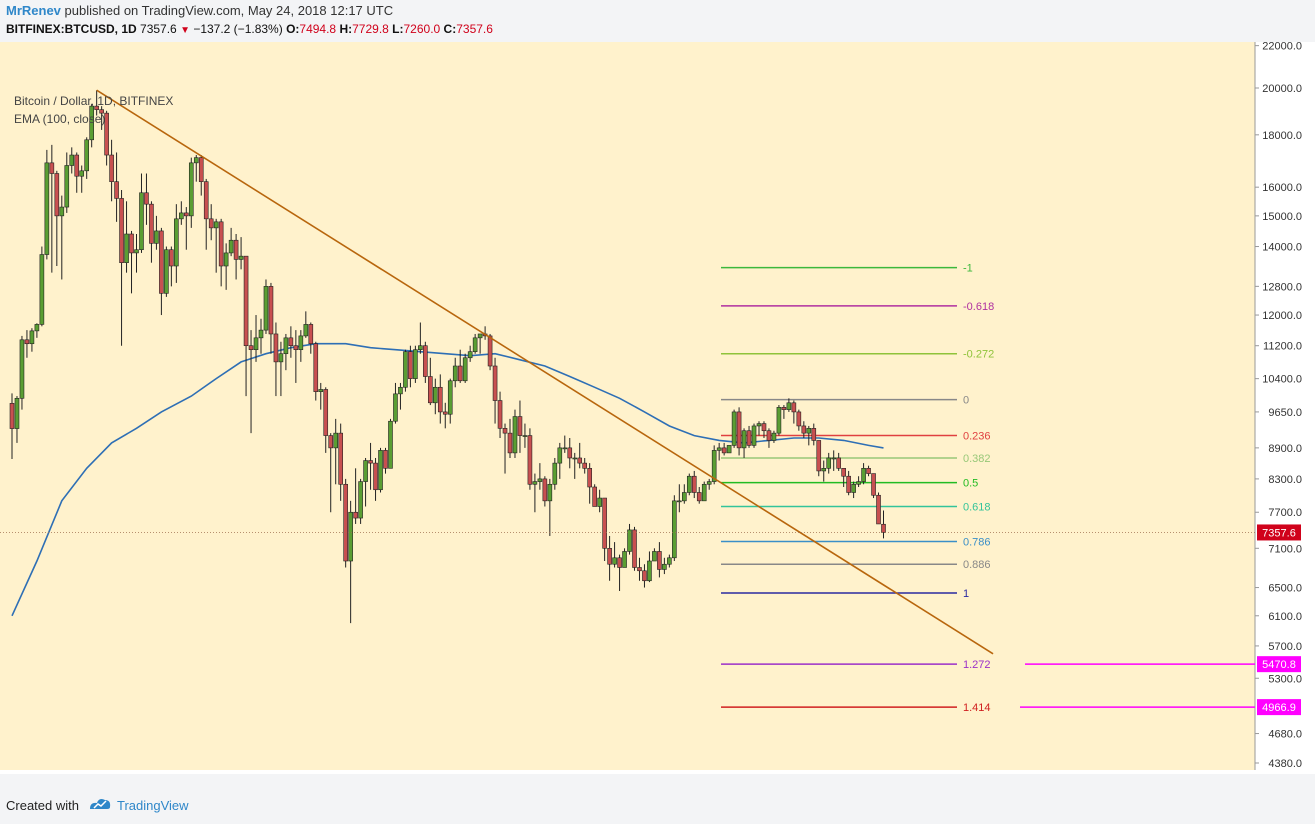 Image resolution: width=1315 pixels, height=824 pixels. What do you see at coordinates (1285, 513) in the screenshot?
I see `price-tick-label: 7700.0` at bounding box center [1285, 513].